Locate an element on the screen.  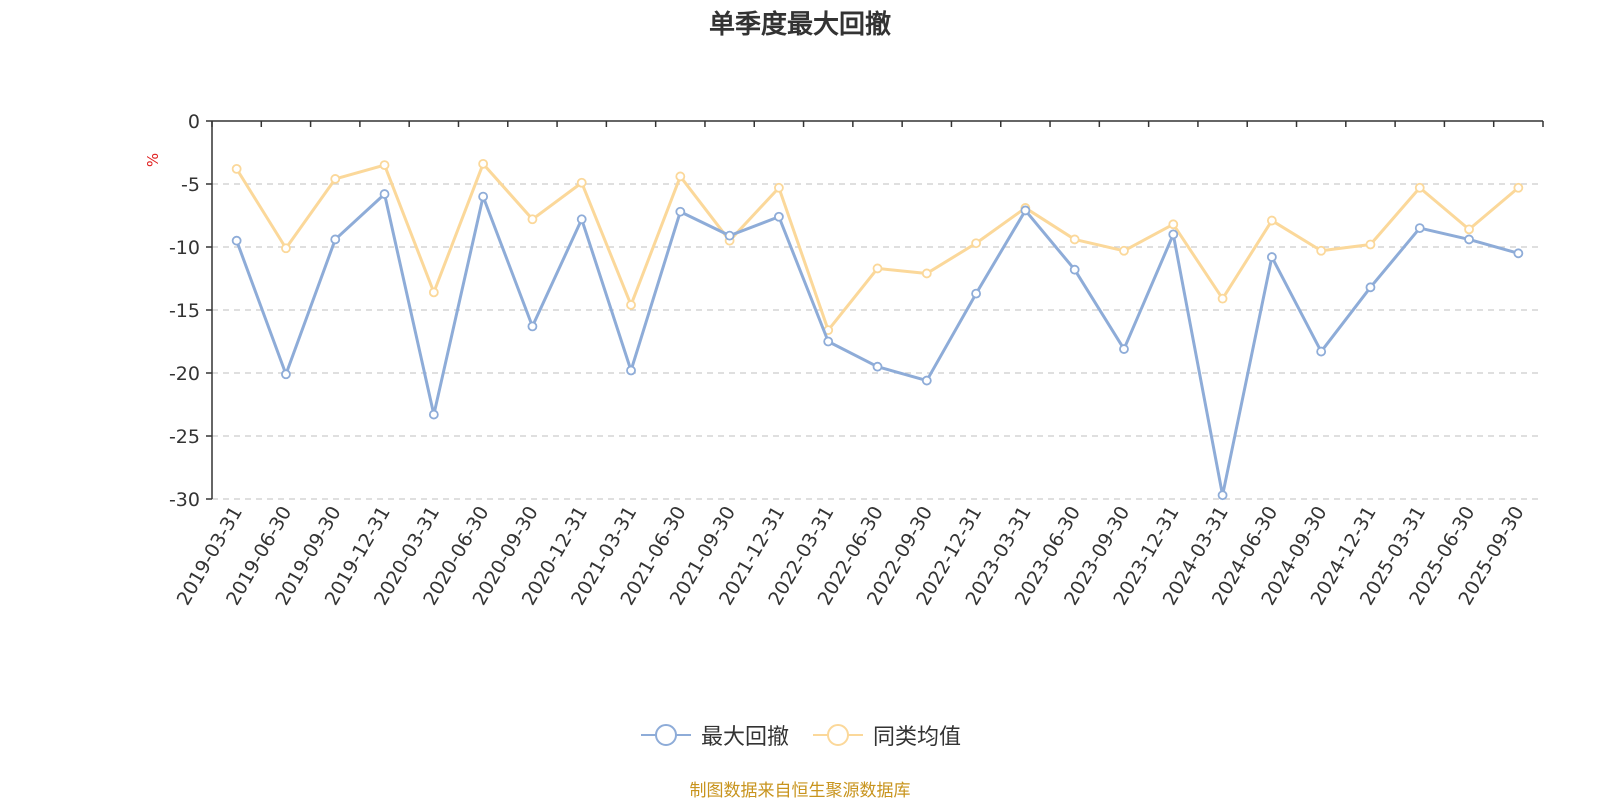
legend-item-series-1: 最大回撤 is located at coordinates (714, 735).